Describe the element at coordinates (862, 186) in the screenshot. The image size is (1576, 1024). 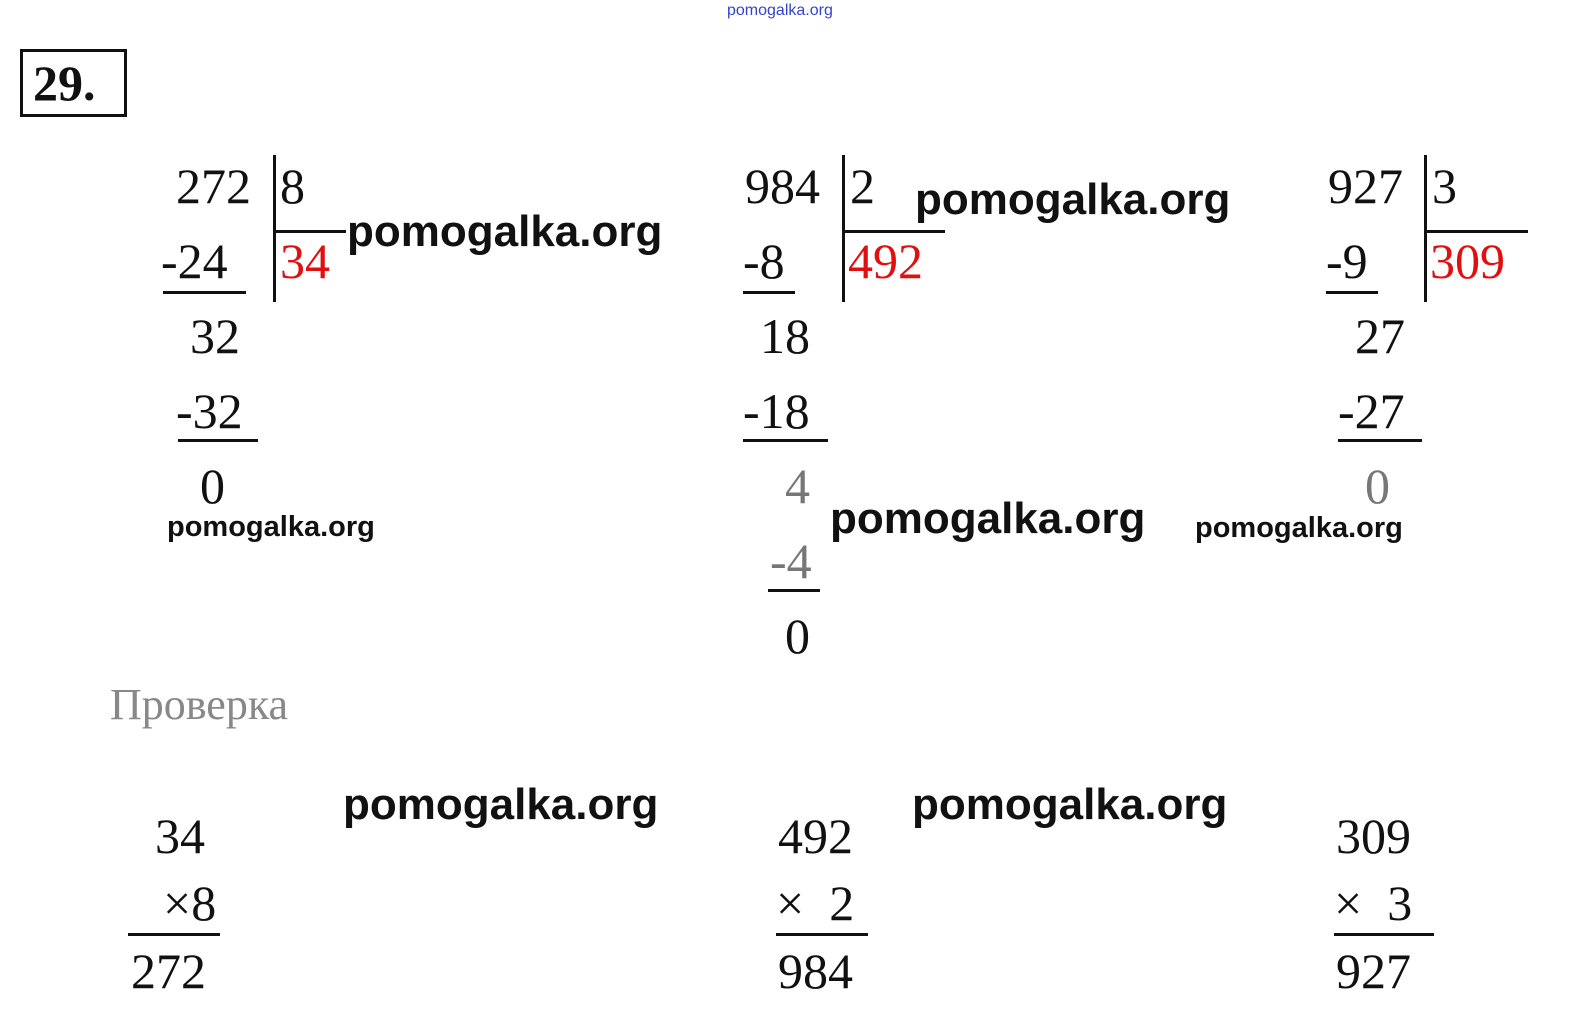
I see `divisor: 2` at that location.